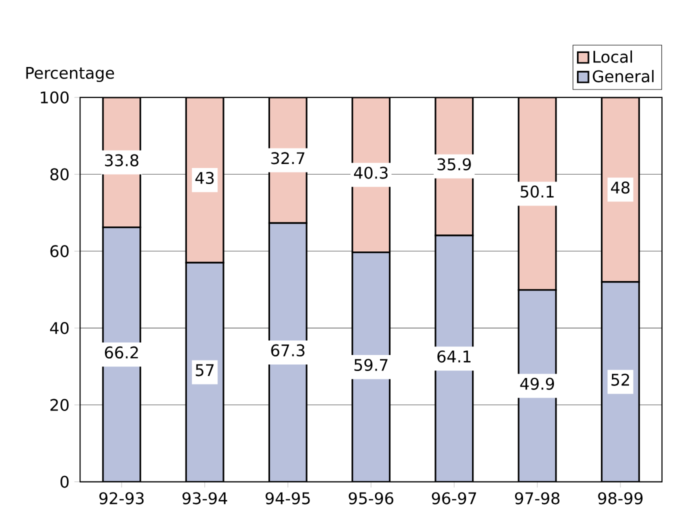 The height and width of the screenshot is (521, 674). Describe the element at coordinates (59, 328) in the screenshot. I see `y-tick-label: 40` at that location.